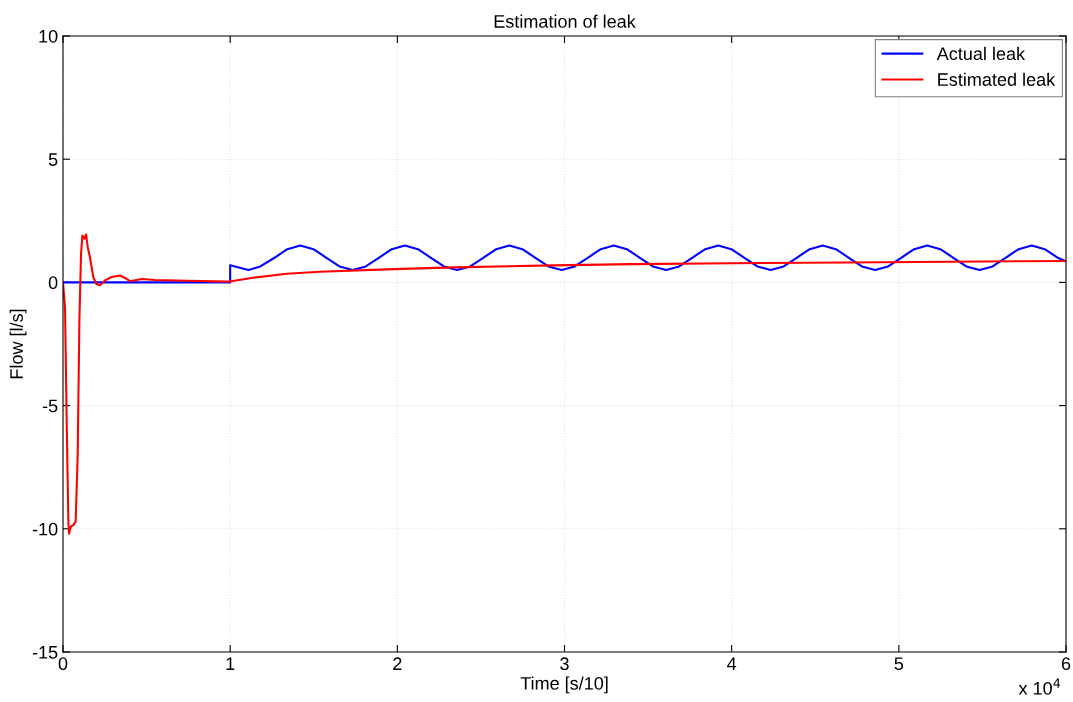  Describe the element at coordinates (18, 344) in the screenshot. I see `y-axis-title: Flow [l/s]` at that location.